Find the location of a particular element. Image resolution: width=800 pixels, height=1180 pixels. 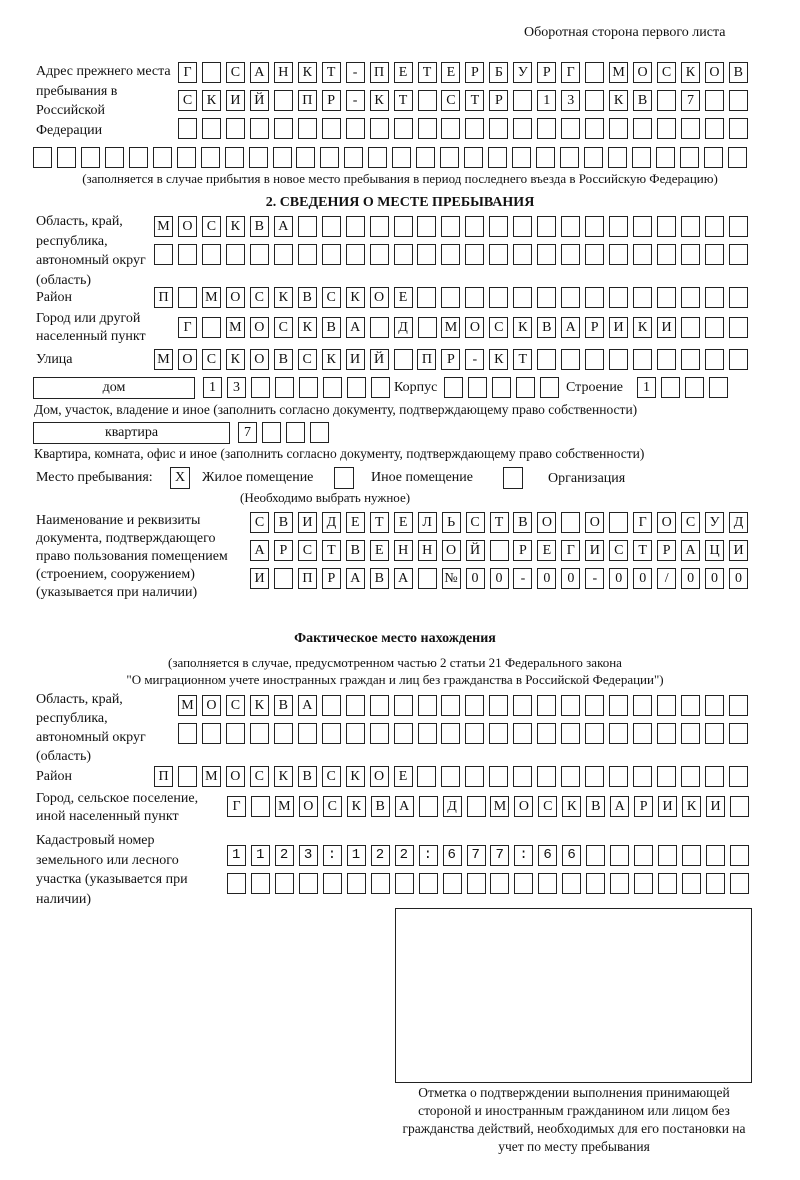

char-cell: Т is located at coordinates (523, 359).